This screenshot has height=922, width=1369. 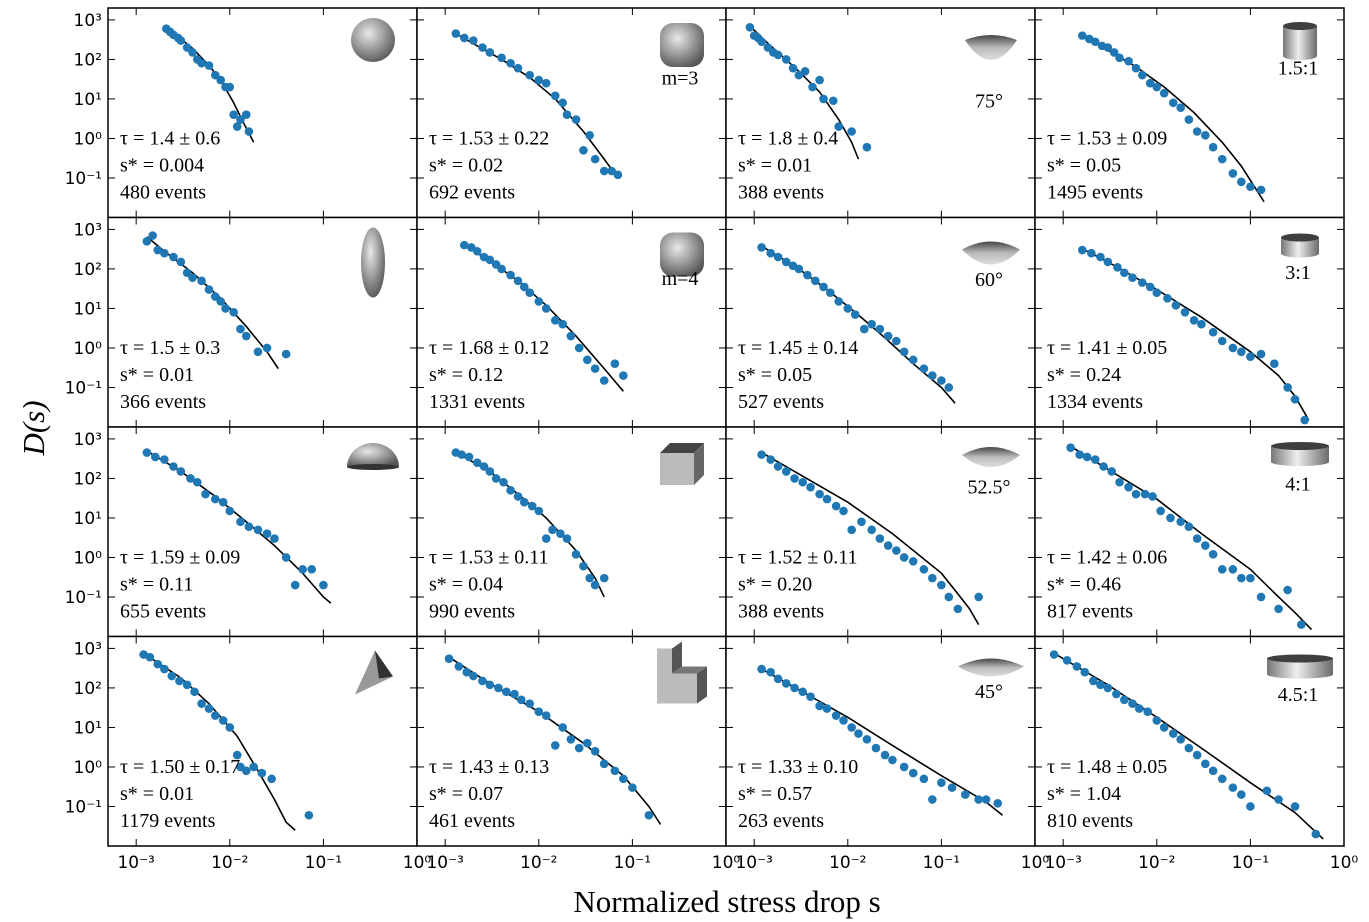 What do you see at coordinates (1107, 767) in the screenshot?
I see `tau-annotation: τ = 1.48 ± 0.05` at bounding box center [1107, 767].